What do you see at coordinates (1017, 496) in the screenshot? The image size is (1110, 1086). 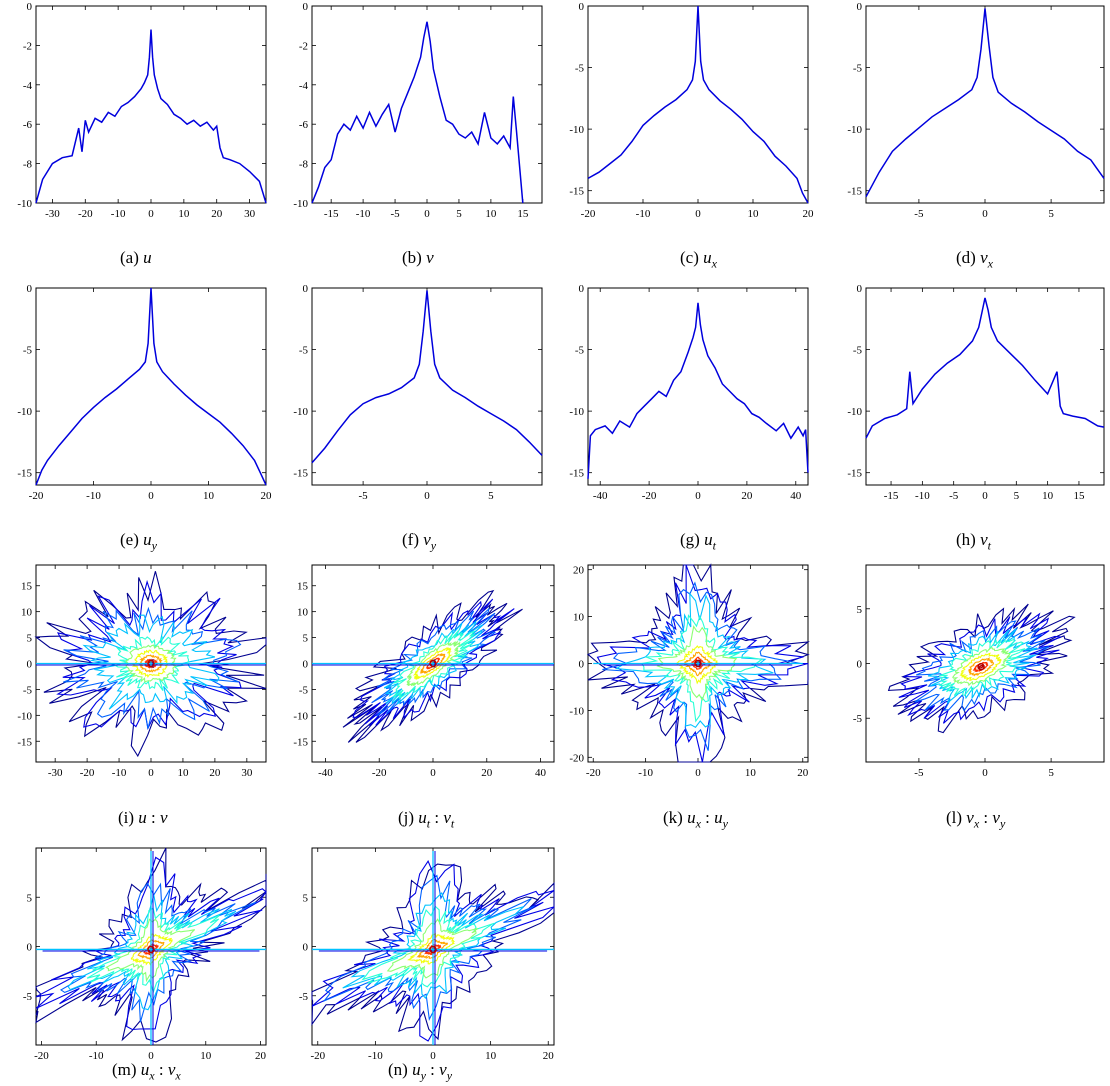 I see `x-tick-label: 5` at bounding box center [1017, 496].